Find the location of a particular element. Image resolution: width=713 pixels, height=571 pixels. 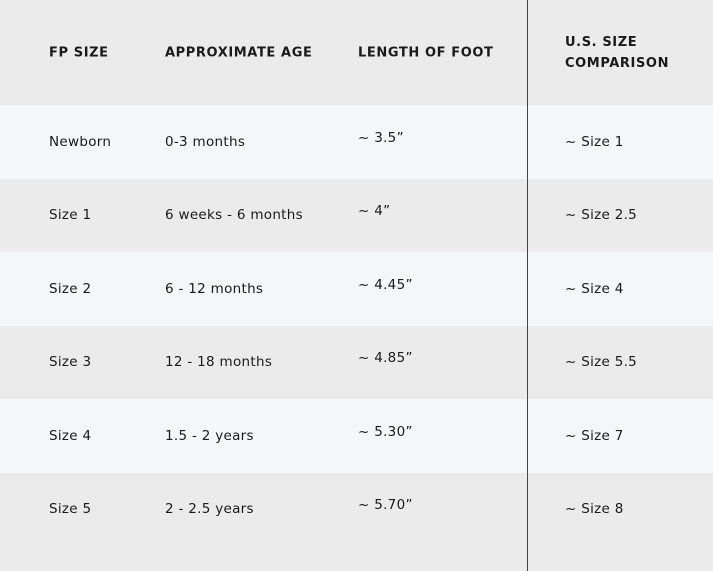

header-us-size-line2: COMPARISON is located at coordinates (617, 63).